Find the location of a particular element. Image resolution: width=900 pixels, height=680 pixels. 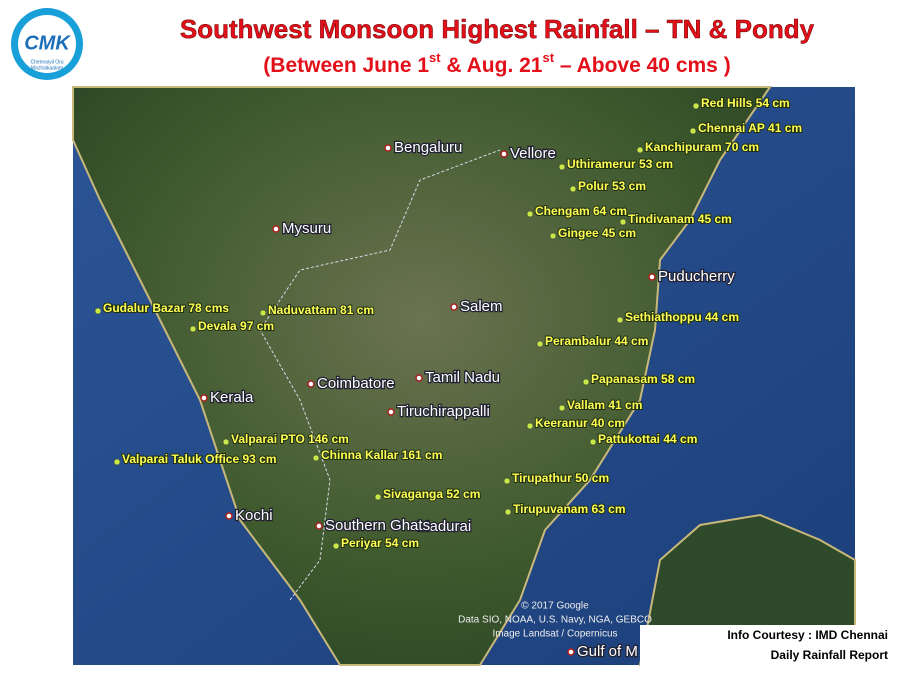

logo-inner is located at coordinates (47, 44).